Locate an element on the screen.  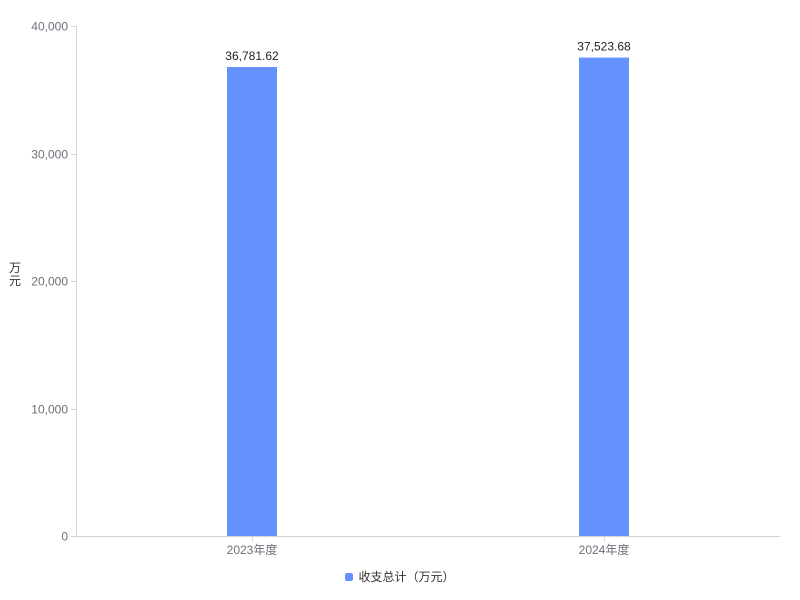
x-tick-label: 2024年度 is located at coordinates (604, 549).